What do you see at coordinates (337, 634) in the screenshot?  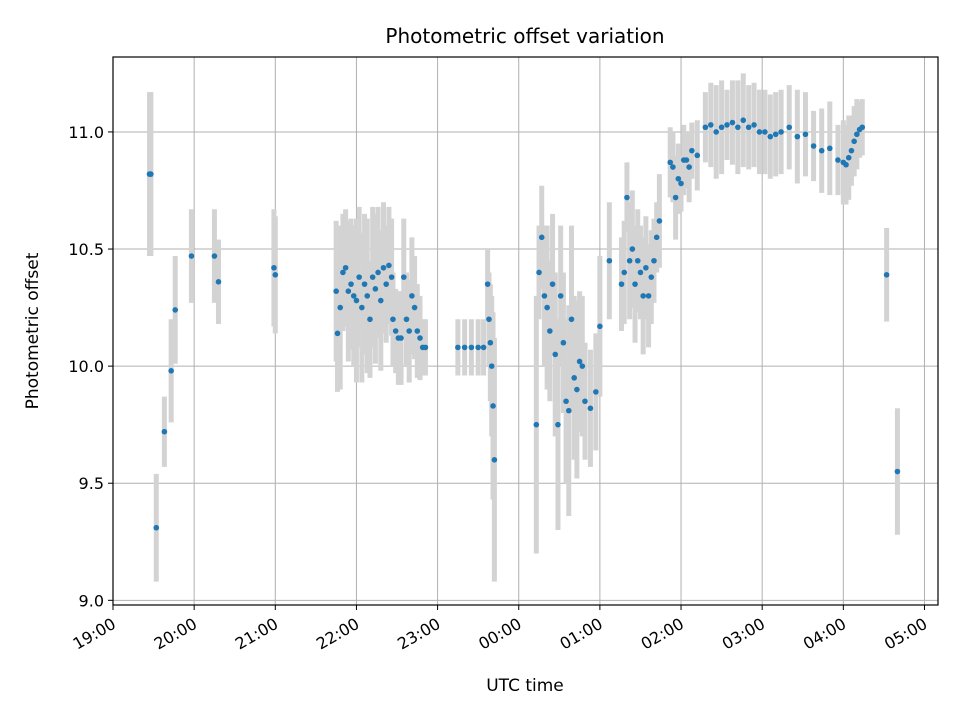 I see `x-tick-label: 22:00` at bounding box center [337, 634].